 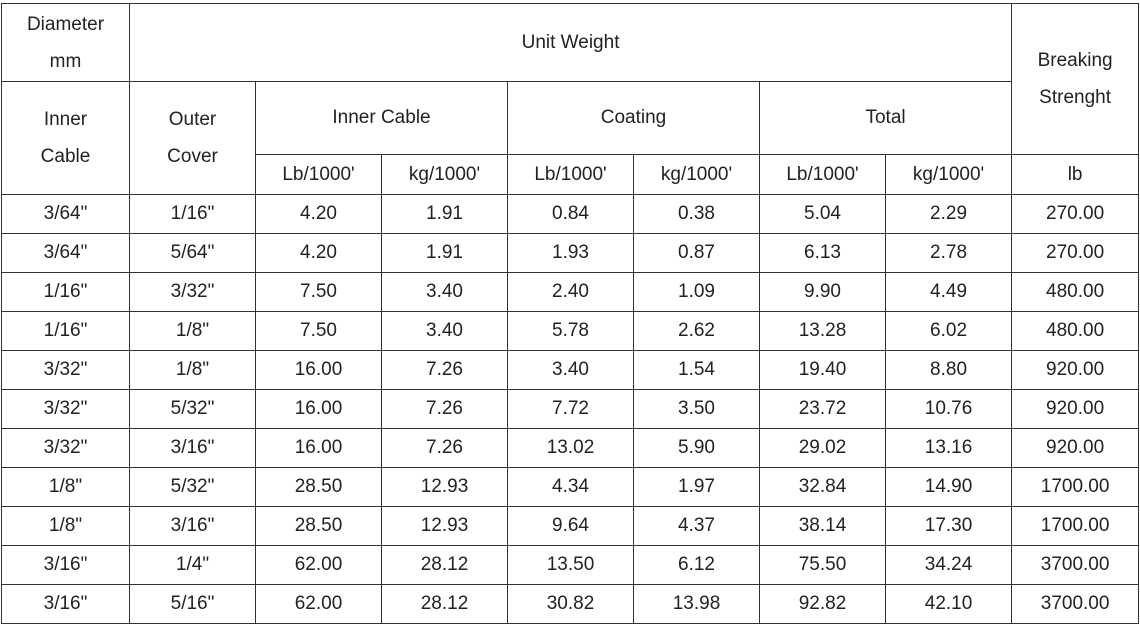 I want to click on table-cell: 2.29, so click(x=948, y=214).